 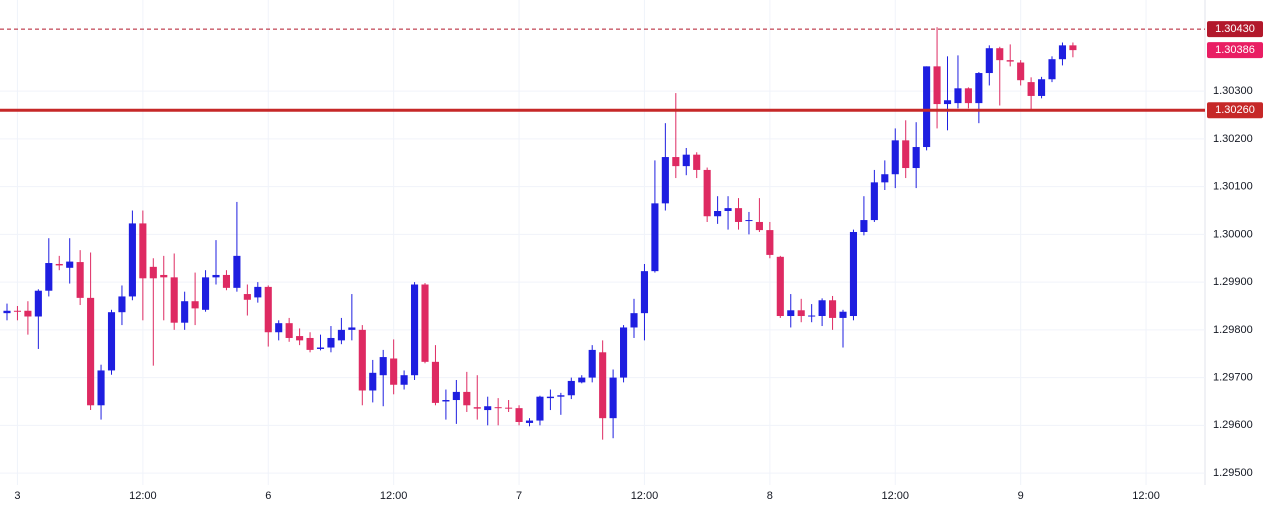 What do you see at coordinates (1233, 330) in the screenshot?
I see `y-tick-label: 1.29800` at bounding box center [1233, 330].